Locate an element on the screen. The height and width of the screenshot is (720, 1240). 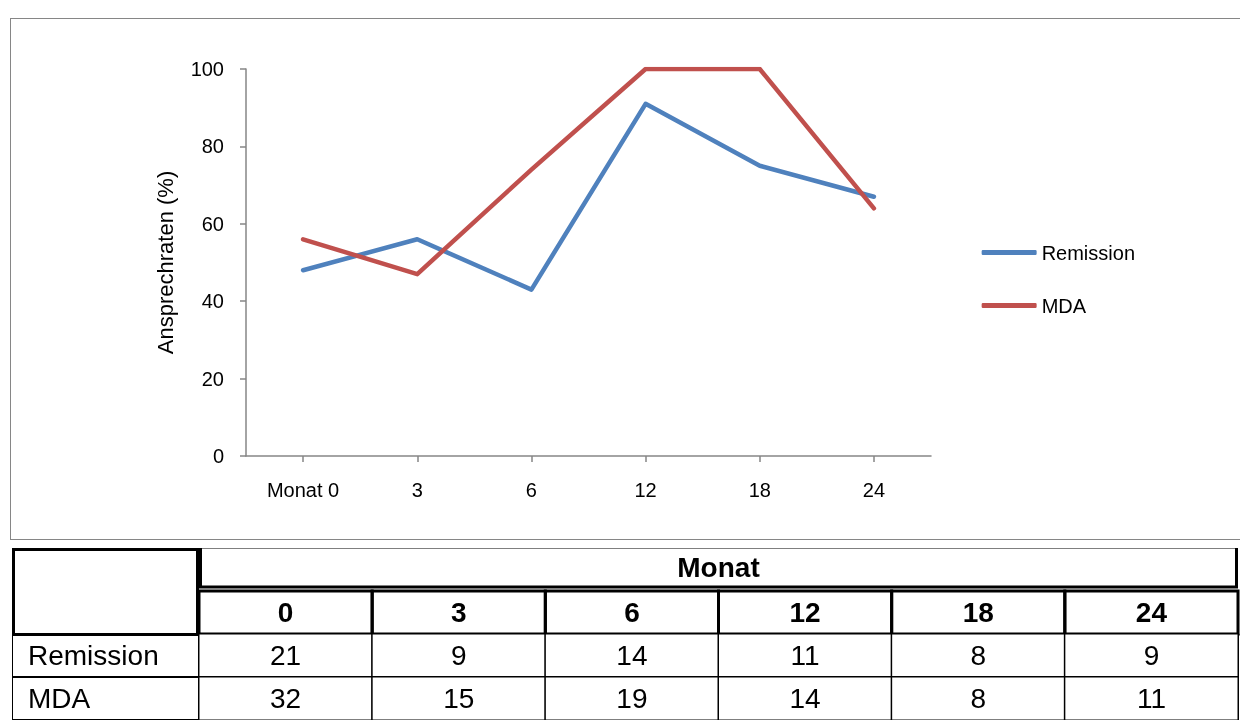
y-axis-title: Ansprechraten (%) is located at coordinates (165, 262).